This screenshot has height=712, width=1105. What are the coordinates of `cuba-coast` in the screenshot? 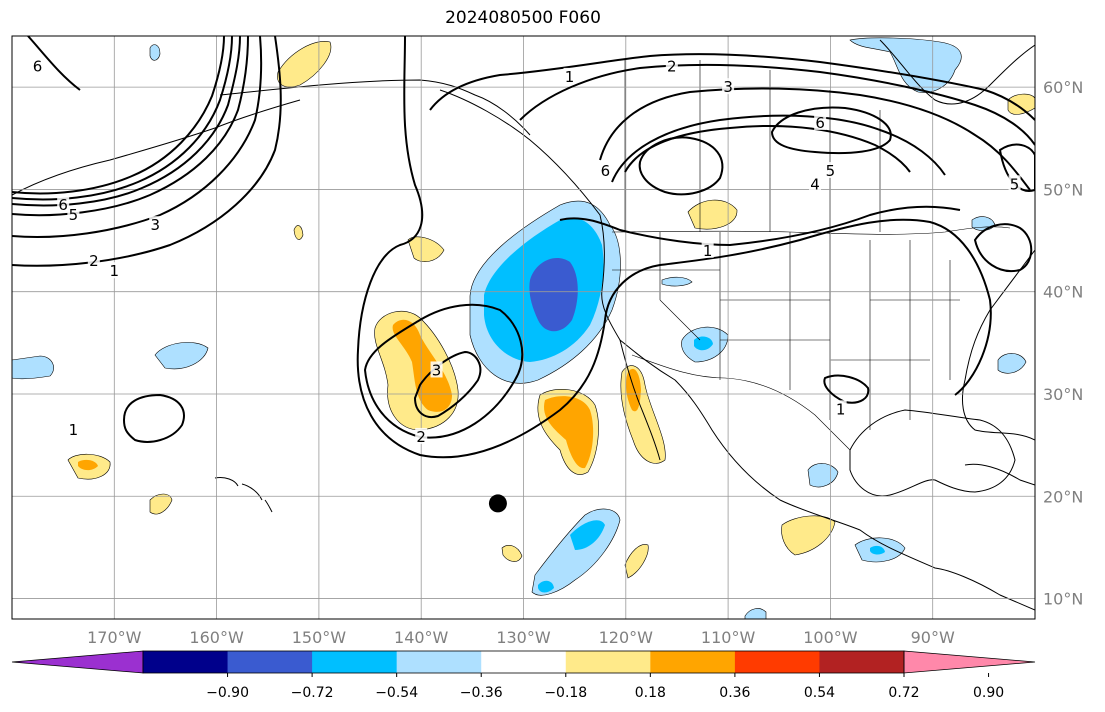 It's located at (999, 474).